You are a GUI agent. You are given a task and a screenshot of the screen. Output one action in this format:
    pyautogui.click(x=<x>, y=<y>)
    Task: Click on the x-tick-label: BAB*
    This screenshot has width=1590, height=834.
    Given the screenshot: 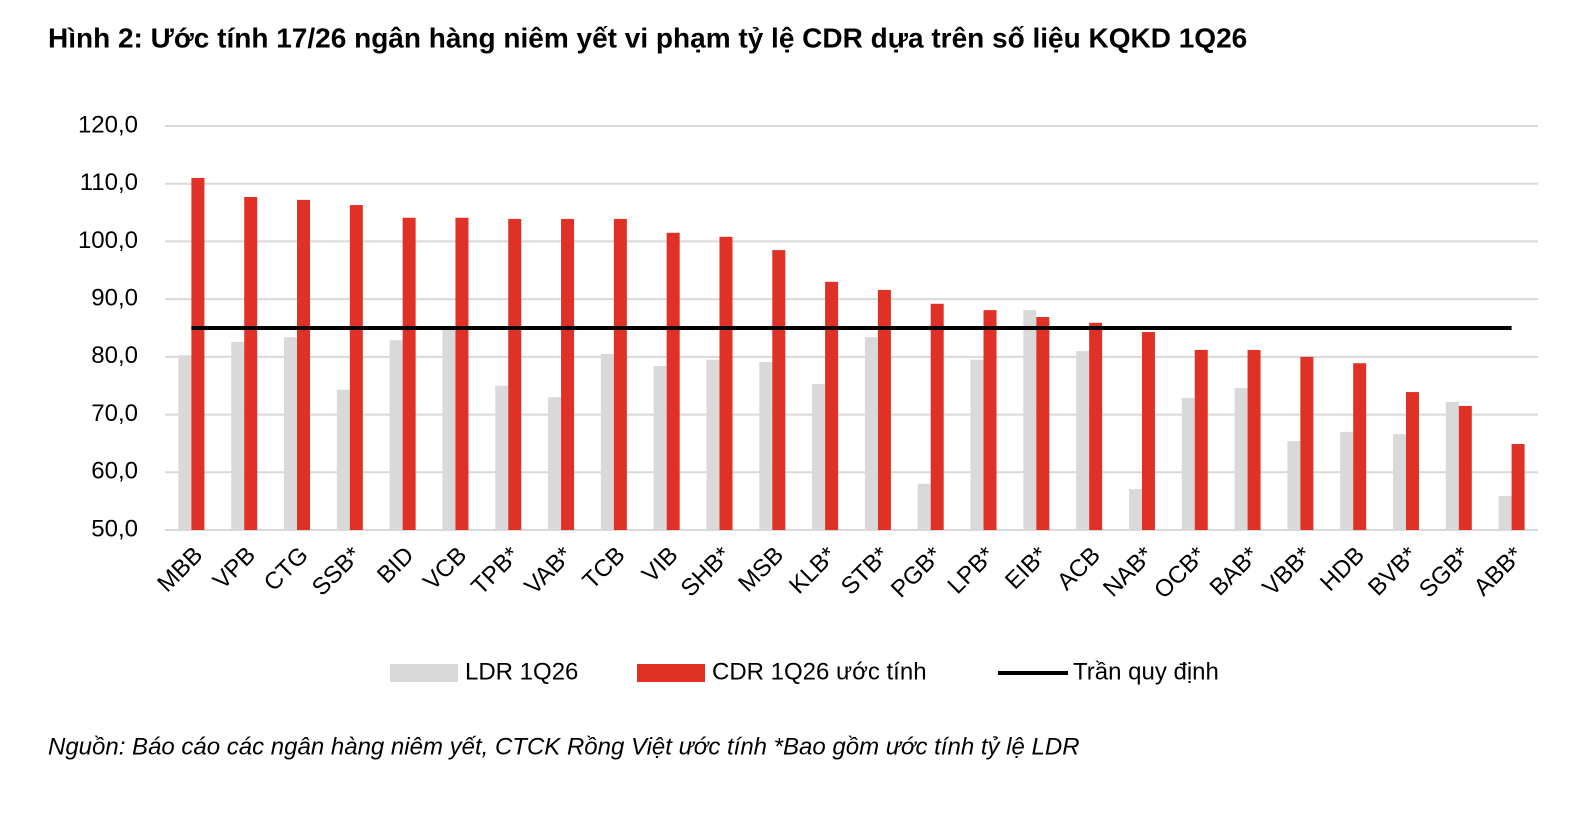 What is the action you would take?
    pyautogui.click(x=1235, y=572)
    